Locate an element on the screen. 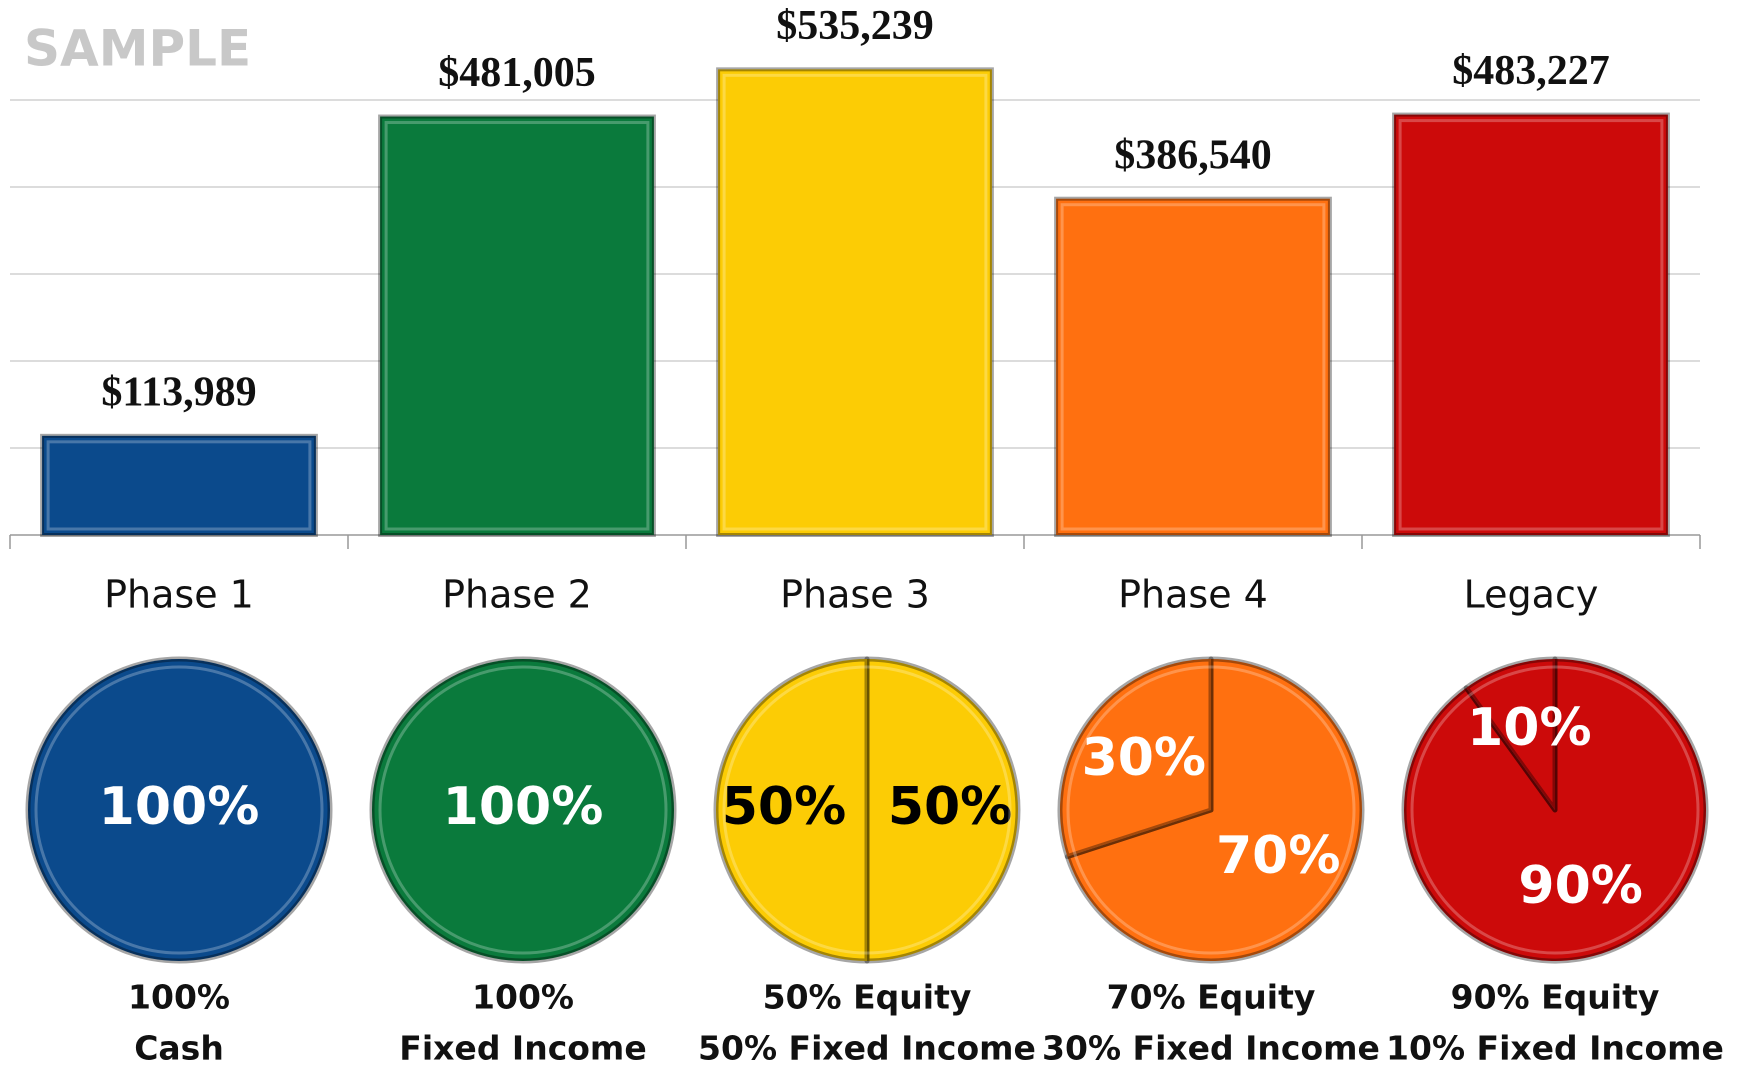  pie-caption: Fixed Income is located at coordinates (522, 1048).